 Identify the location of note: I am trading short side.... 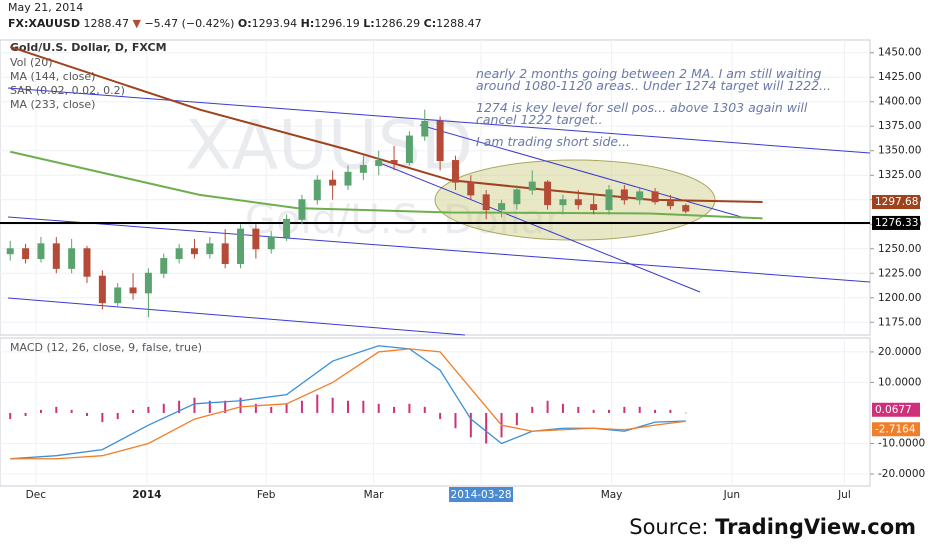
(553, 141).